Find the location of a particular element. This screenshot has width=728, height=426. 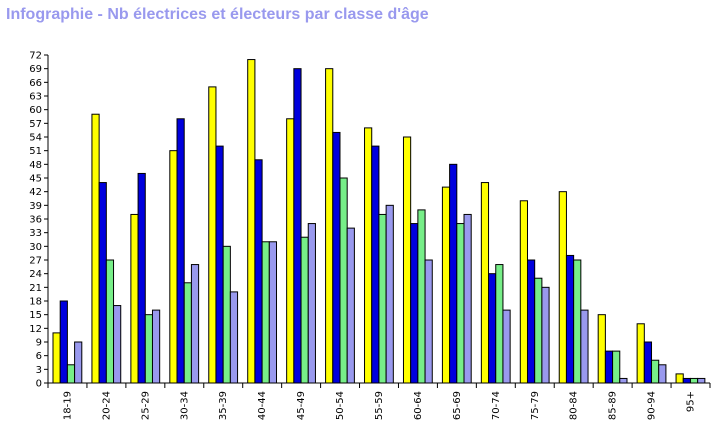

bar-60-64-s3 is located at coordinates (421, 296).